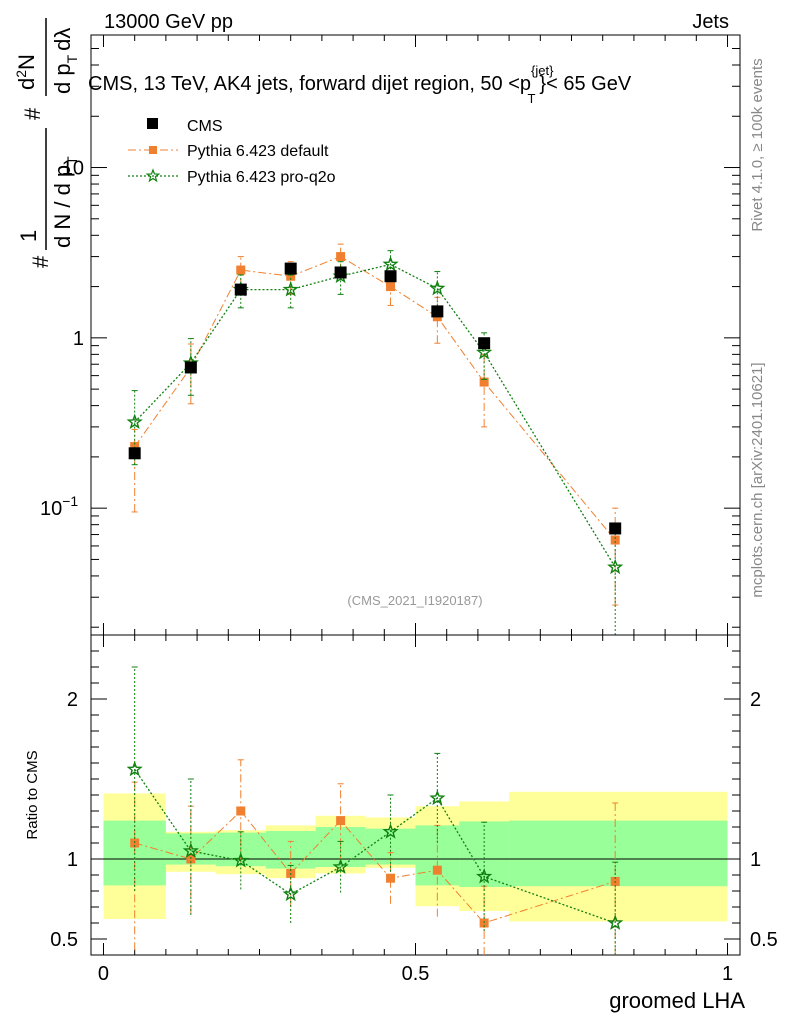 The height and width of the screenshot is (1024, 786). I want to click on legend-label-default: Pythia 6.423 default, so click(258, 151).